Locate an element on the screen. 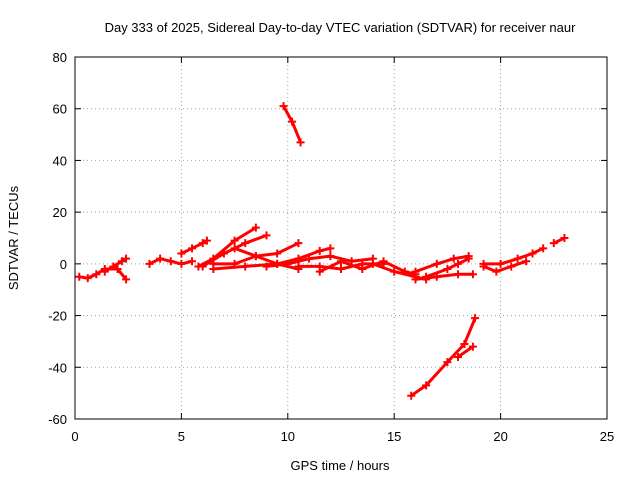 Image resolution: width=640 pixels, height=480 pixels. series-s02 is located at coordinates (115, 265).